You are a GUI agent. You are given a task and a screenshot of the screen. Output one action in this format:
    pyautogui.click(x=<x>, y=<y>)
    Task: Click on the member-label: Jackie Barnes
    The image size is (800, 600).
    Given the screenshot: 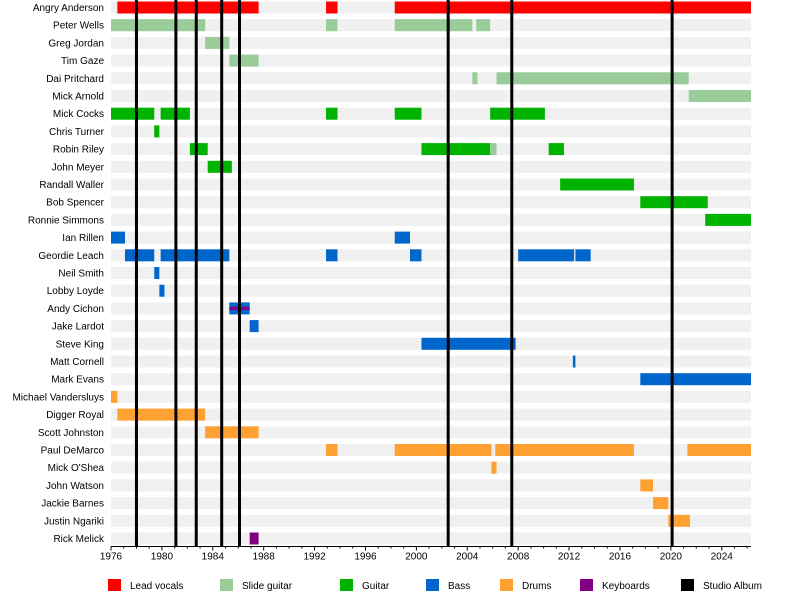 What is the action you would take?
    pyautogui.click(x=72, y=504)
    